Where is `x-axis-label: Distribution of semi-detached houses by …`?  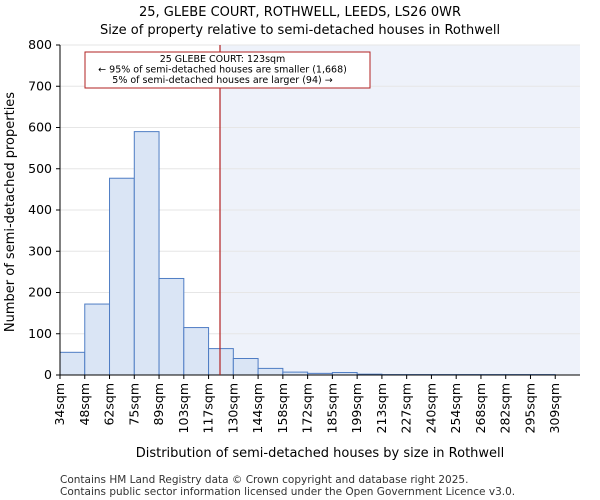 x-axis-label: Distribution of semi-detached houses by … is located at coordinates (320, 453).